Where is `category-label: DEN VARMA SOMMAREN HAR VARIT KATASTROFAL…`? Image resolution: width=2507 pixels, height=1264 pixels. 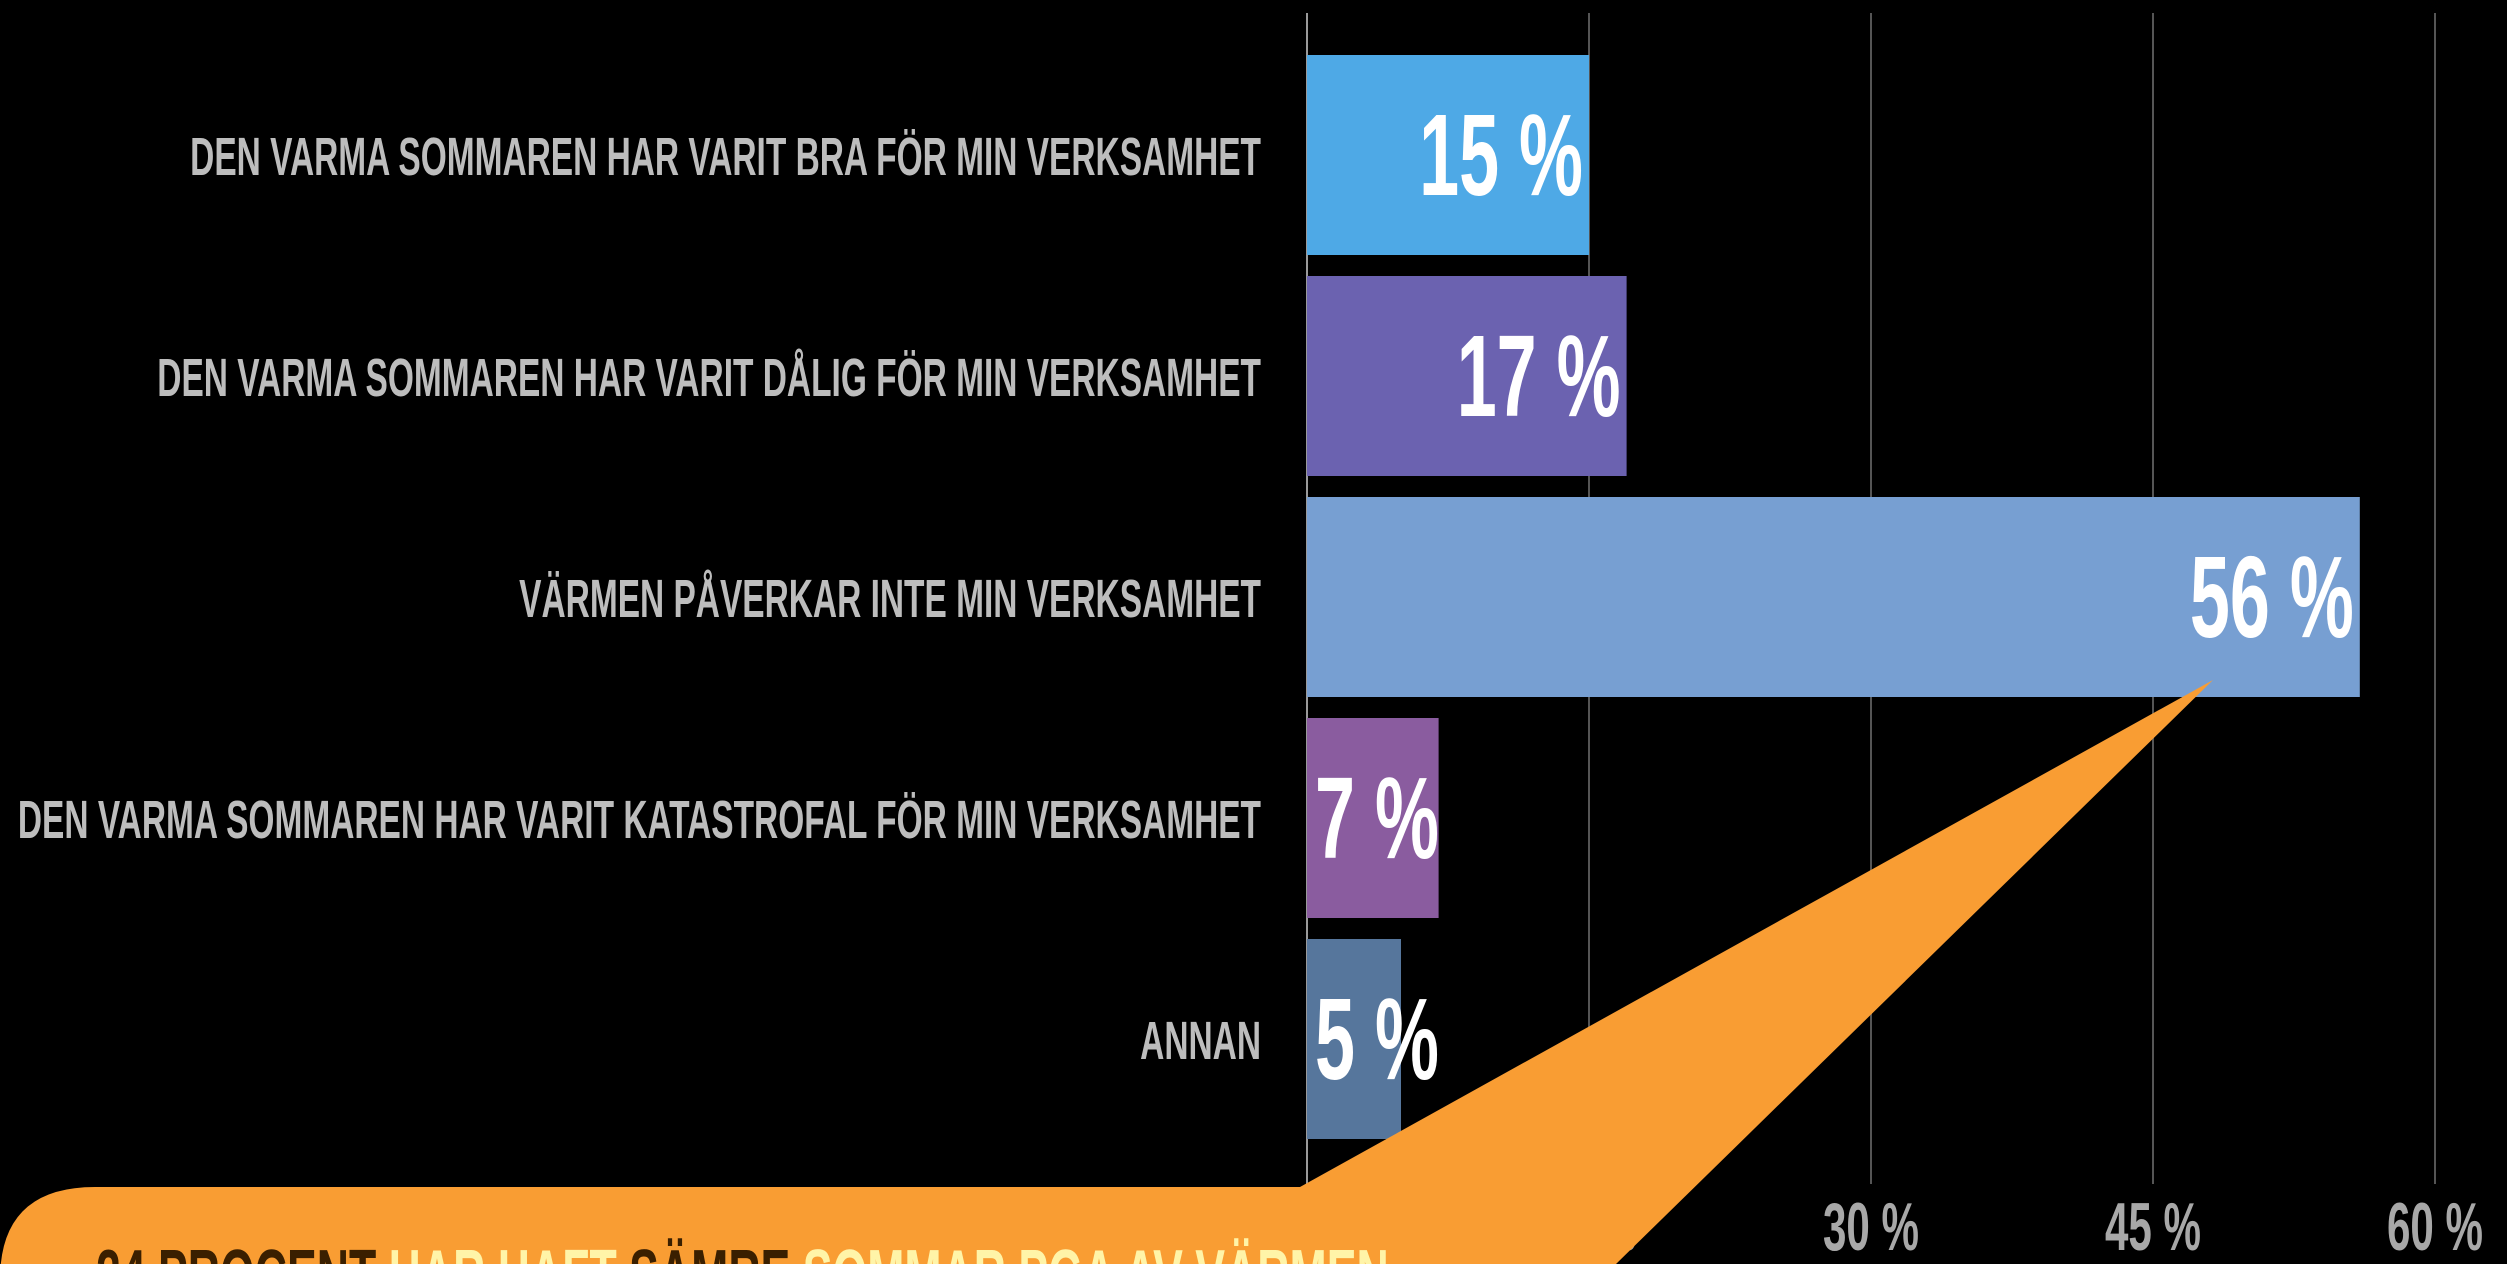 category-label: DEN VARMA SOMMAREN HAR VARIT KATASTROFAL… is located at coordinates (639, 819).